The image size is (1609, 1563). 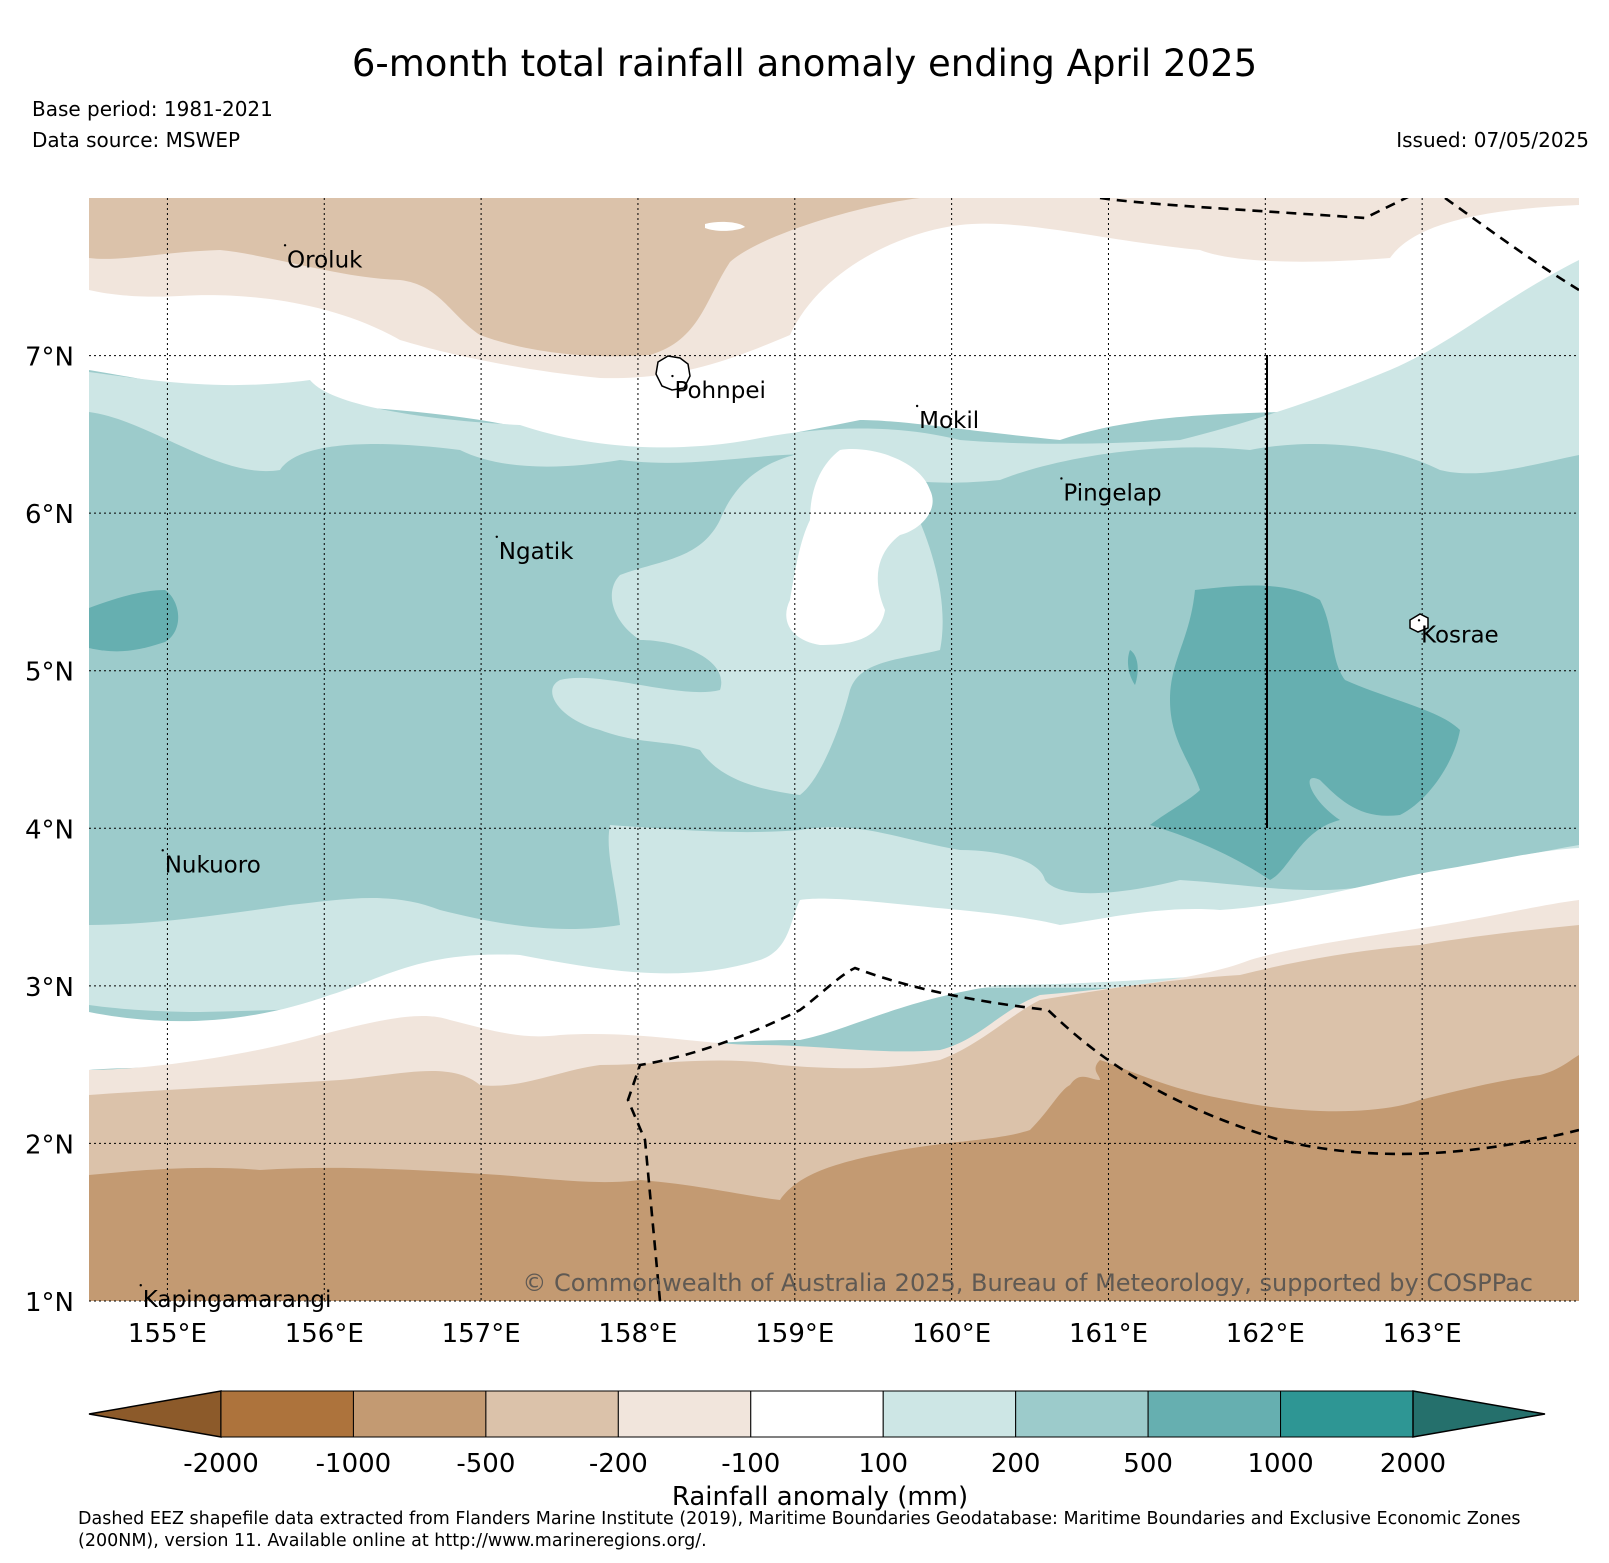 What do you see at coordinates (1305, 732) in the screenshot?
I see `field-east-wet-core` at bounding box center [1305, 732].